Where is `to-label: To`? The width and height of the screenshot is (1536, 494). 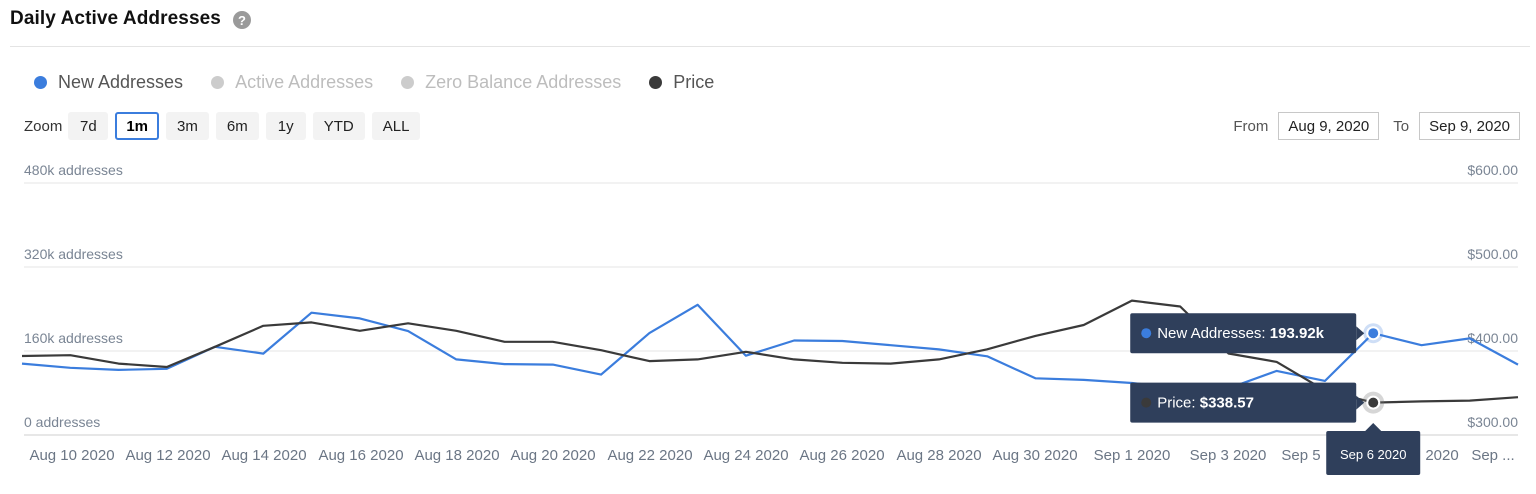 to-label: To is located at coordinates (1401, 126).